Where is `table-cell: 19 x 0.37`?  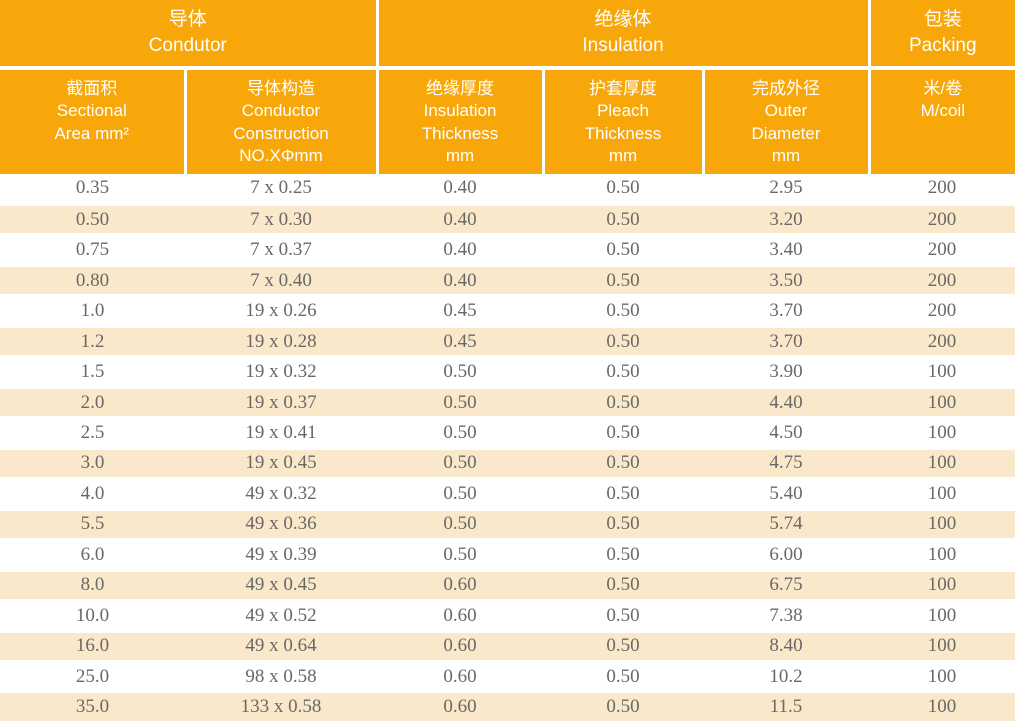 table-cell: 19 x 0.37 is located at coordinates (281, 402).